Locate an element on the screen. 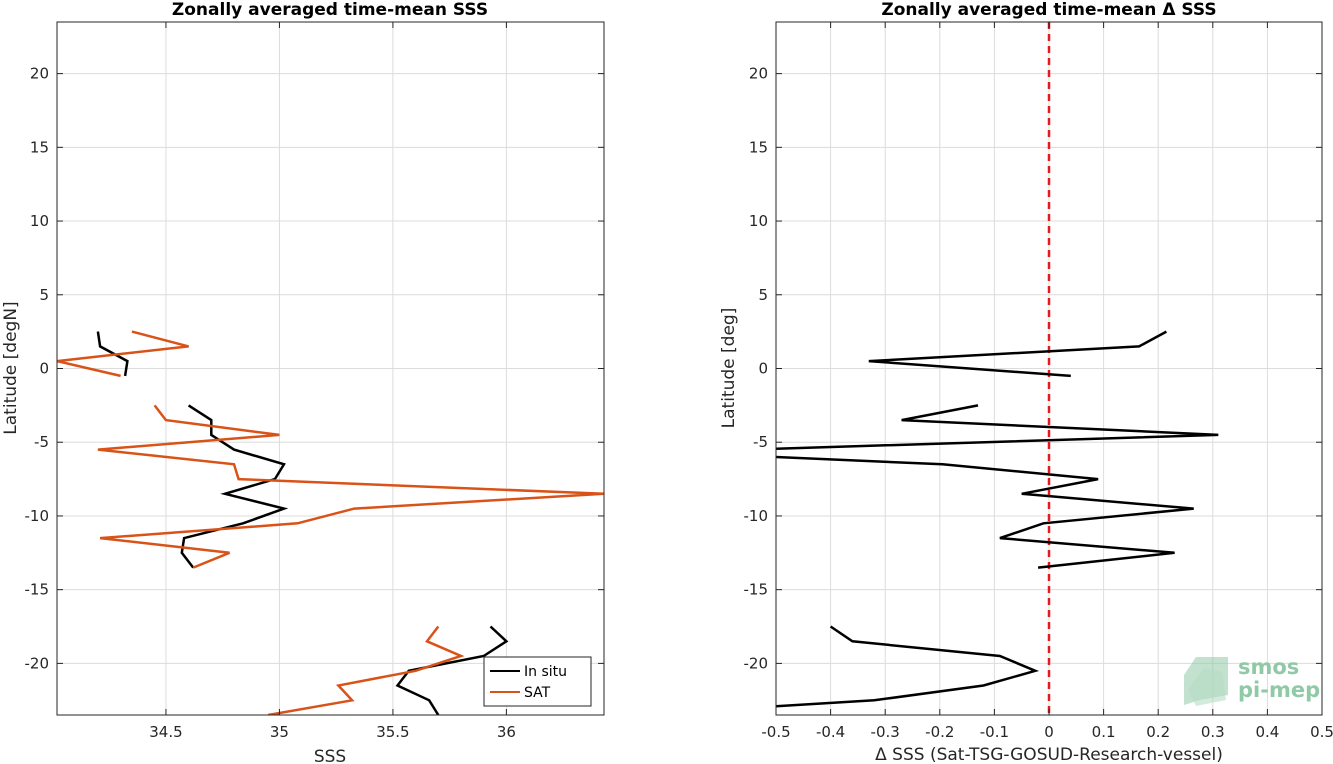 The width and height of the screenshot is (1333, 764). left-x-tick-label: 36 is located at coordinates (506, 732).